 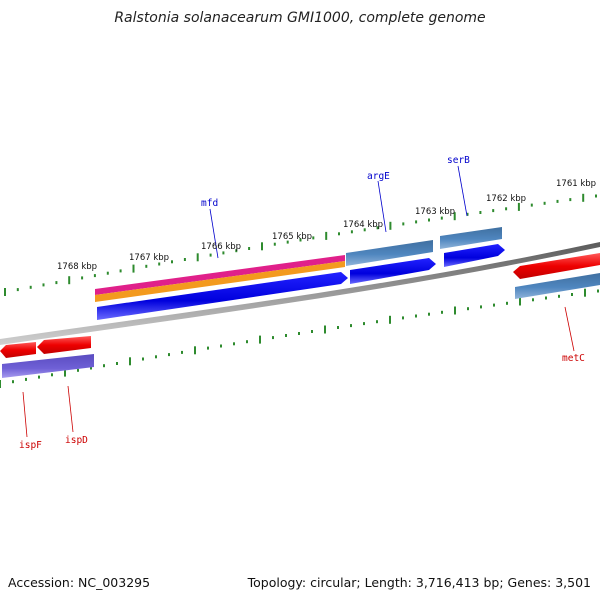 I want to click on ispF-leader, so click(x=25, y=414).